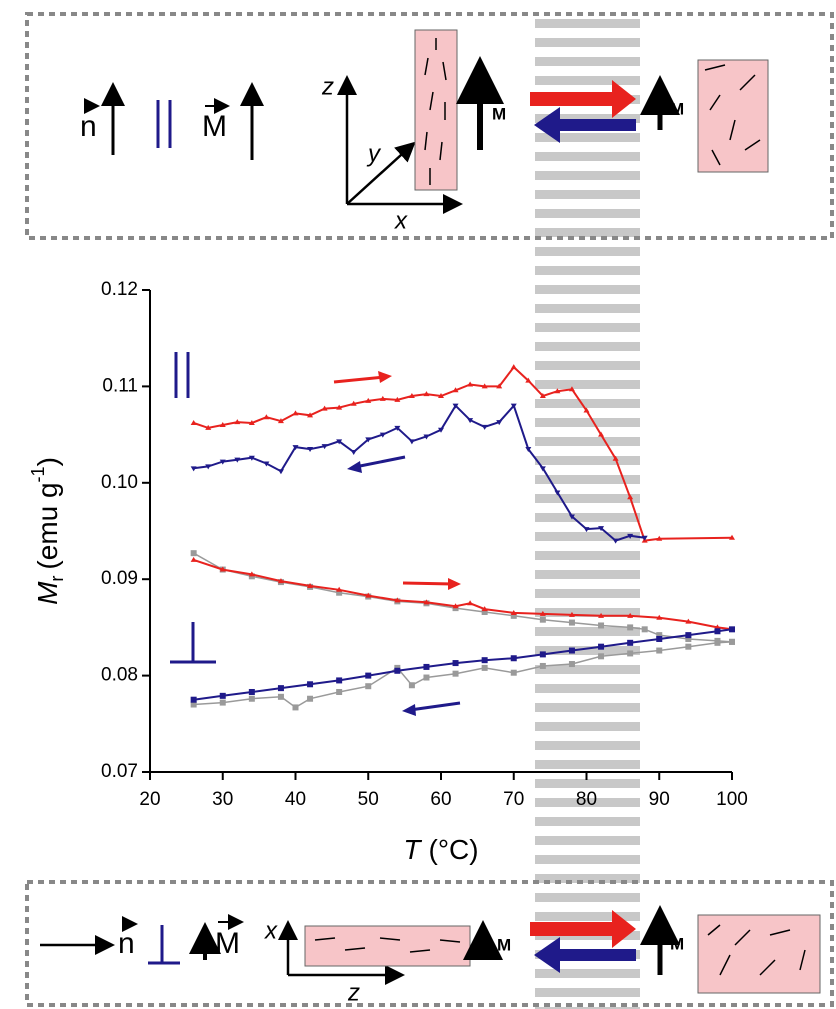 The image size is (836, 1009). What do you see at coordinates (429, 943) in the screenshot?
I see `bottom-panel: n M x z M M` at bounding box center [429, 943].